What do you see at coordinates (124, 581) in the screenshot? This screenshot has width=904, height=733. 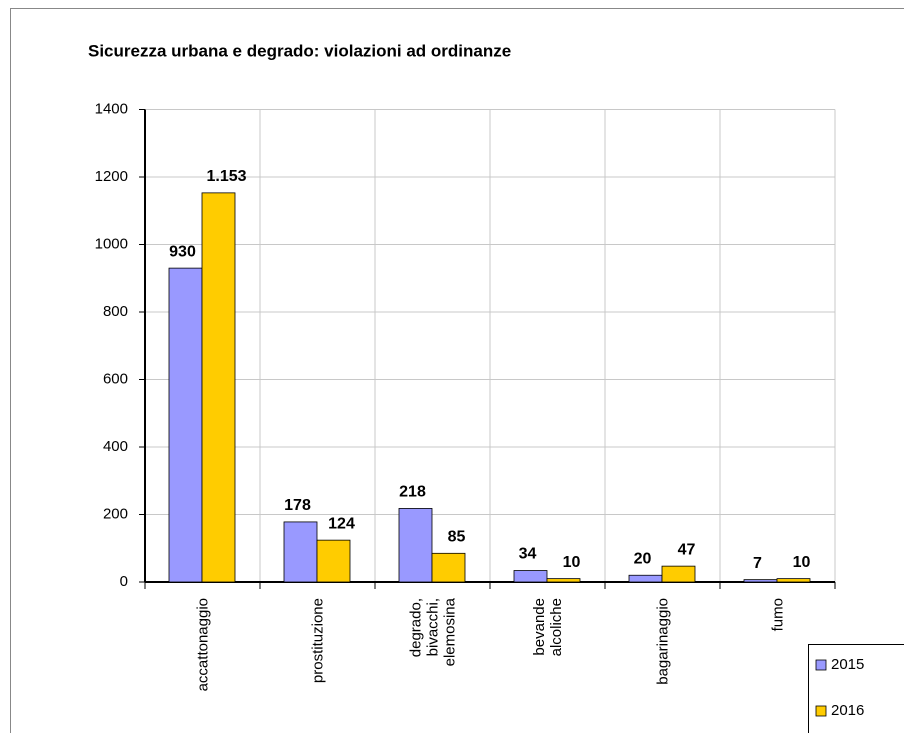 I see `y-tick-label: 0` at bounding box center [124, 581].